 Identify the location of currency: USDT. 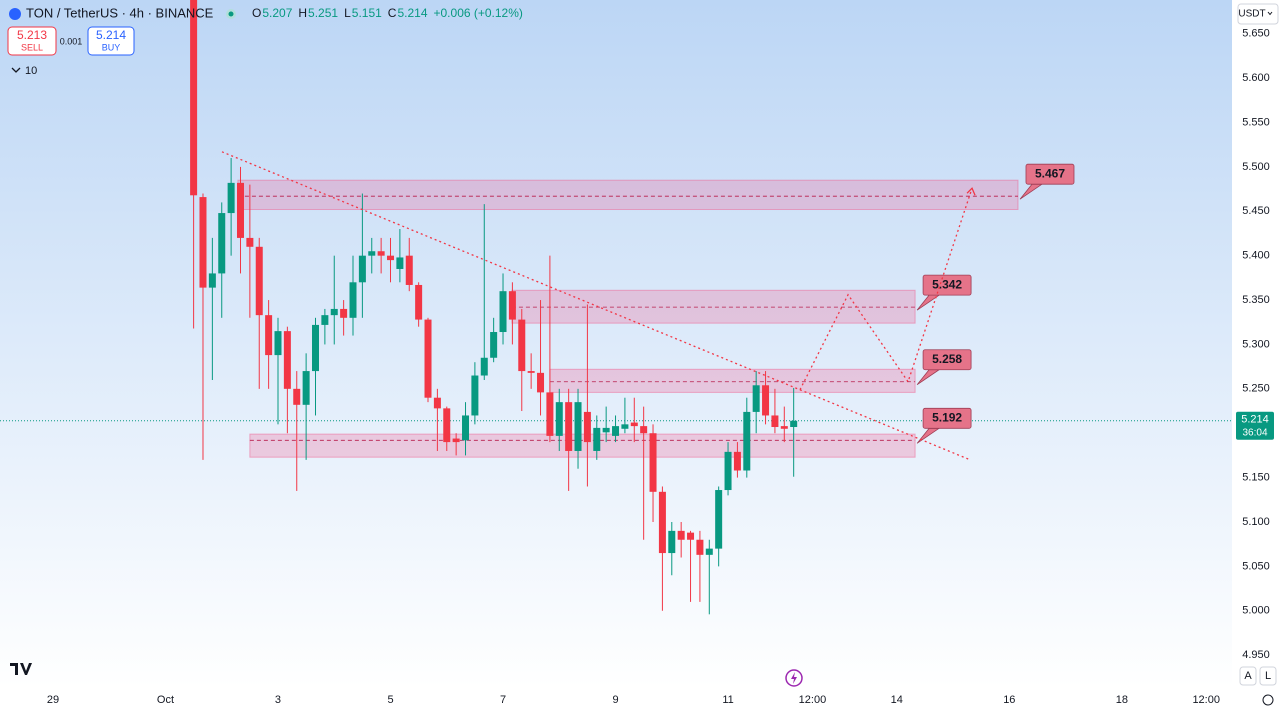
(1251, 14).